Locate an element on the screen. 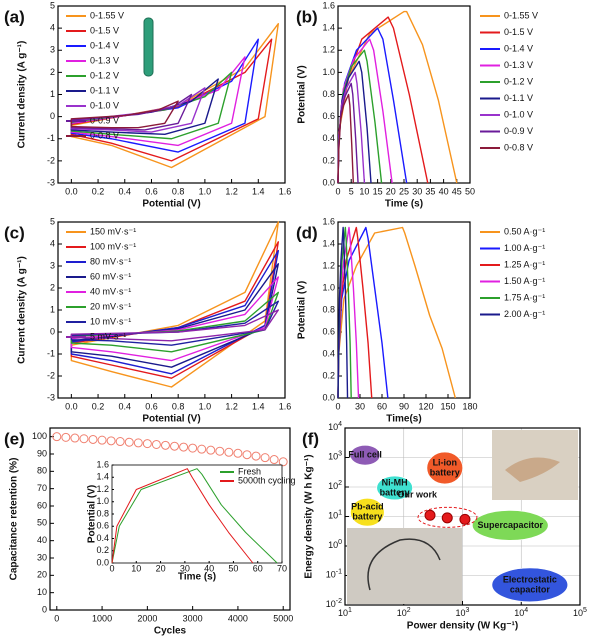 The height and width of the screenshot is (640, 591). region-label: Ni-MH is located at coordinates (395, 482).